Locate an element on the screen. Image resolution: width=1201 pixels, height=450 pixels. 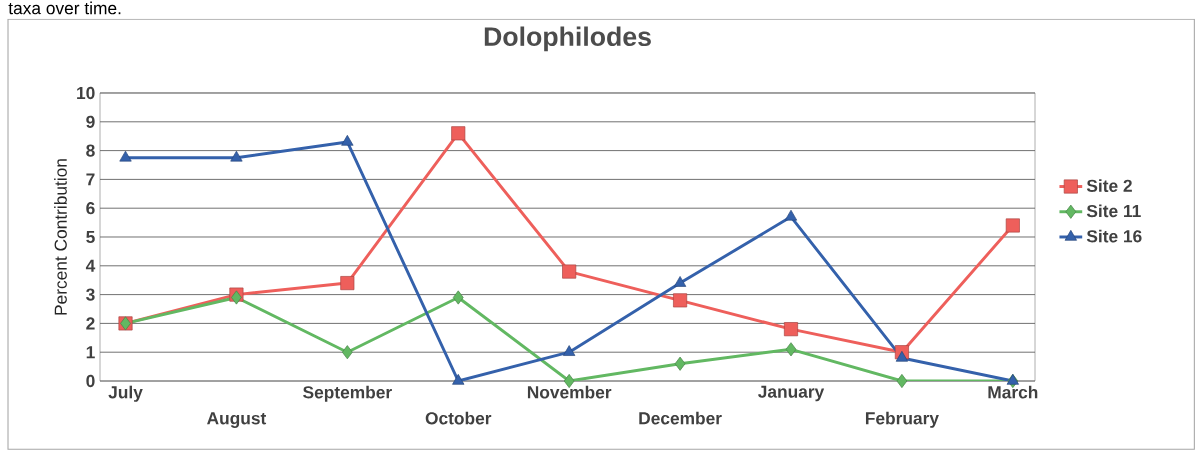
legend-label: Site 2 is located at coordinates (1109, 185).